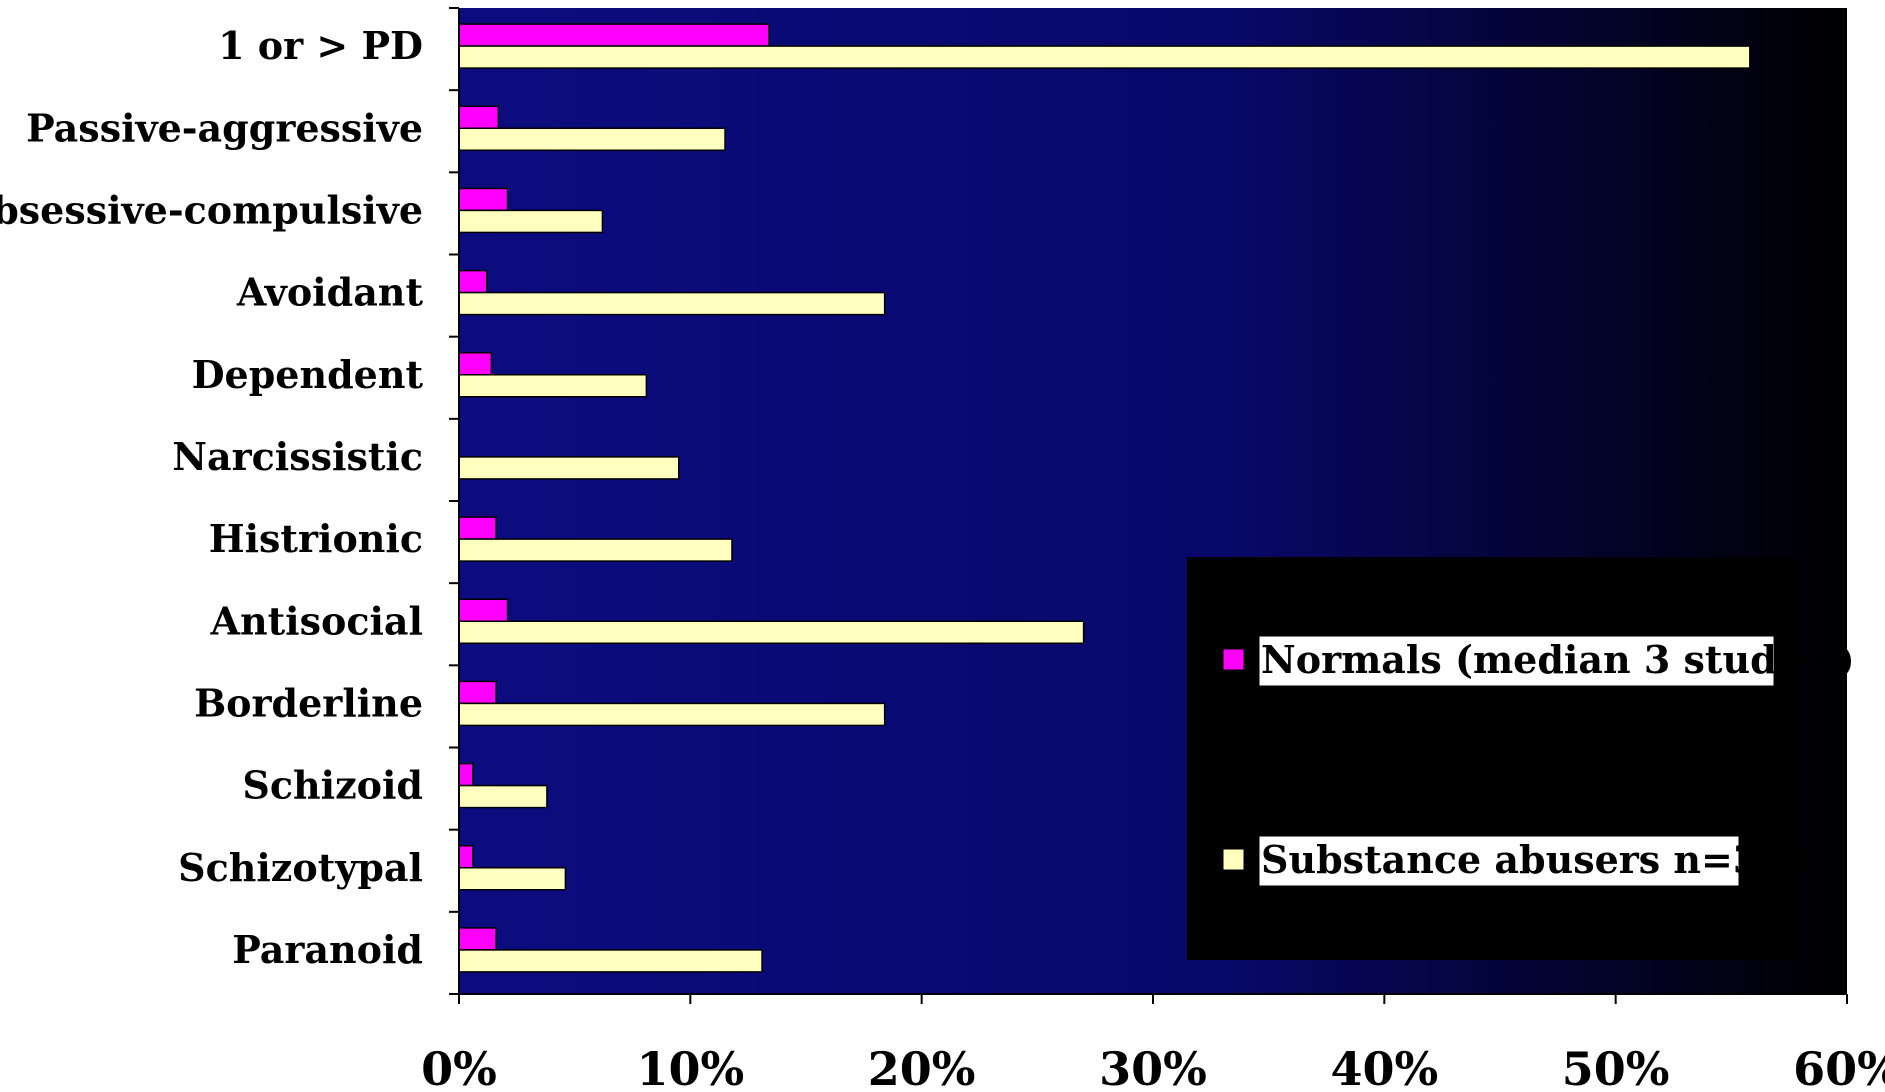 The image size is (1885, 1092). What do you see at coordinates (211, 209) in the screenshot?
I see `category-label: Obsessive-compulsive` at bounding box center [211, 209].